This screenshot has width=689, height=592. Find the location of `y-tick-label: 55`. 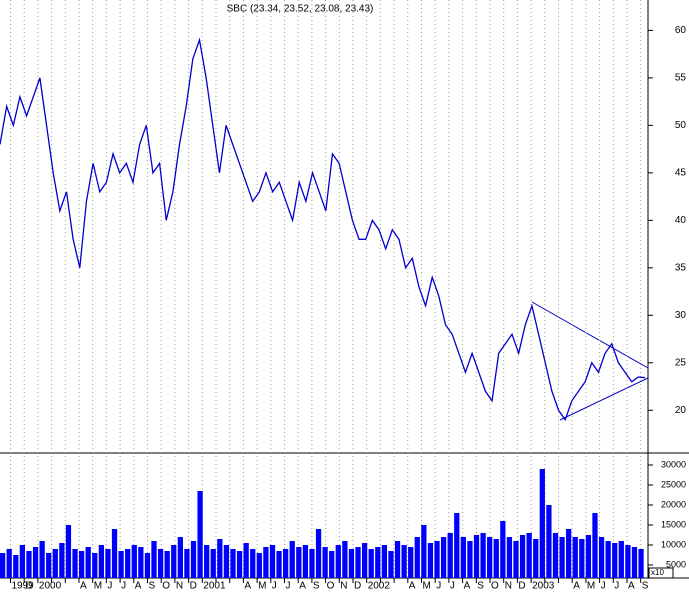

y-tick-label: 55 is located at coordinates (681, 78).